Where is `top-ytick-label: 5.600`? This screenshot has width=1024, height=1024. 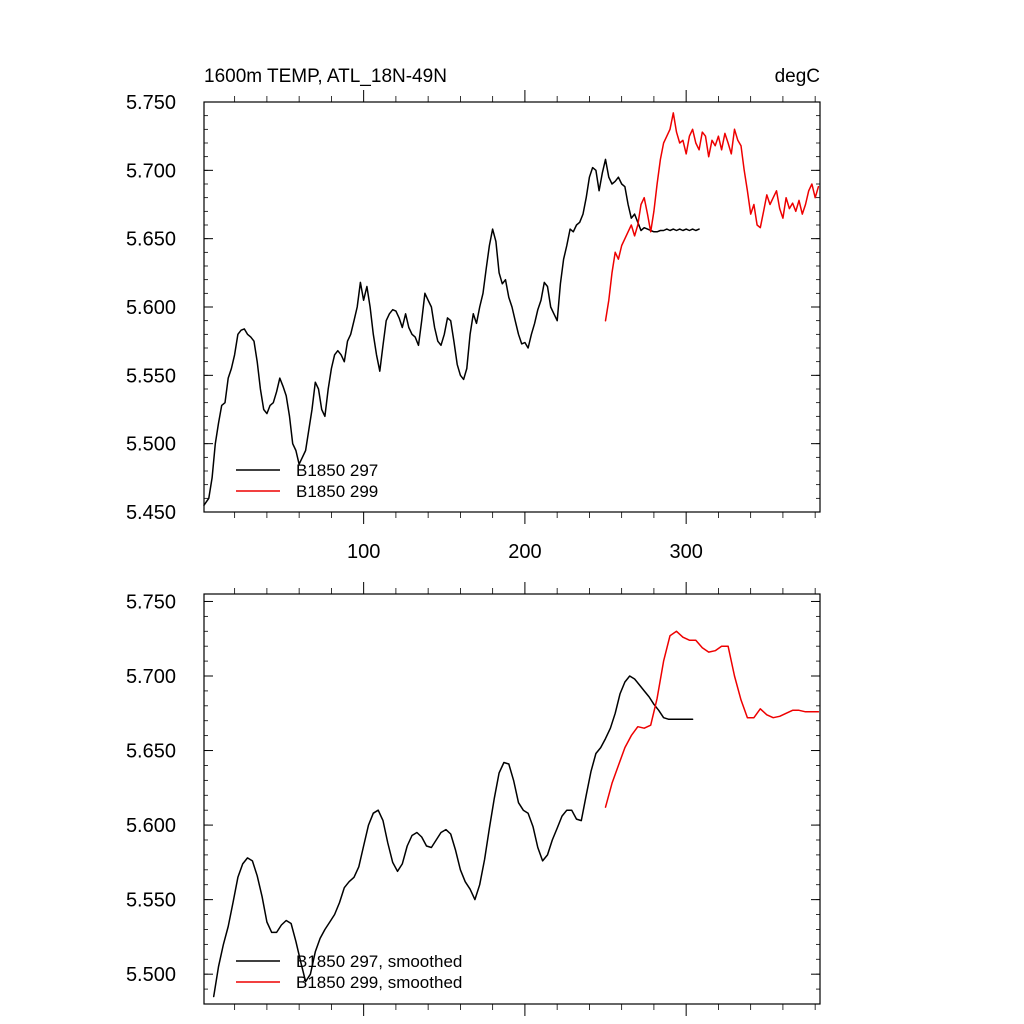 top-ytick-label: 5.600 is located at coordinates (151, 308).